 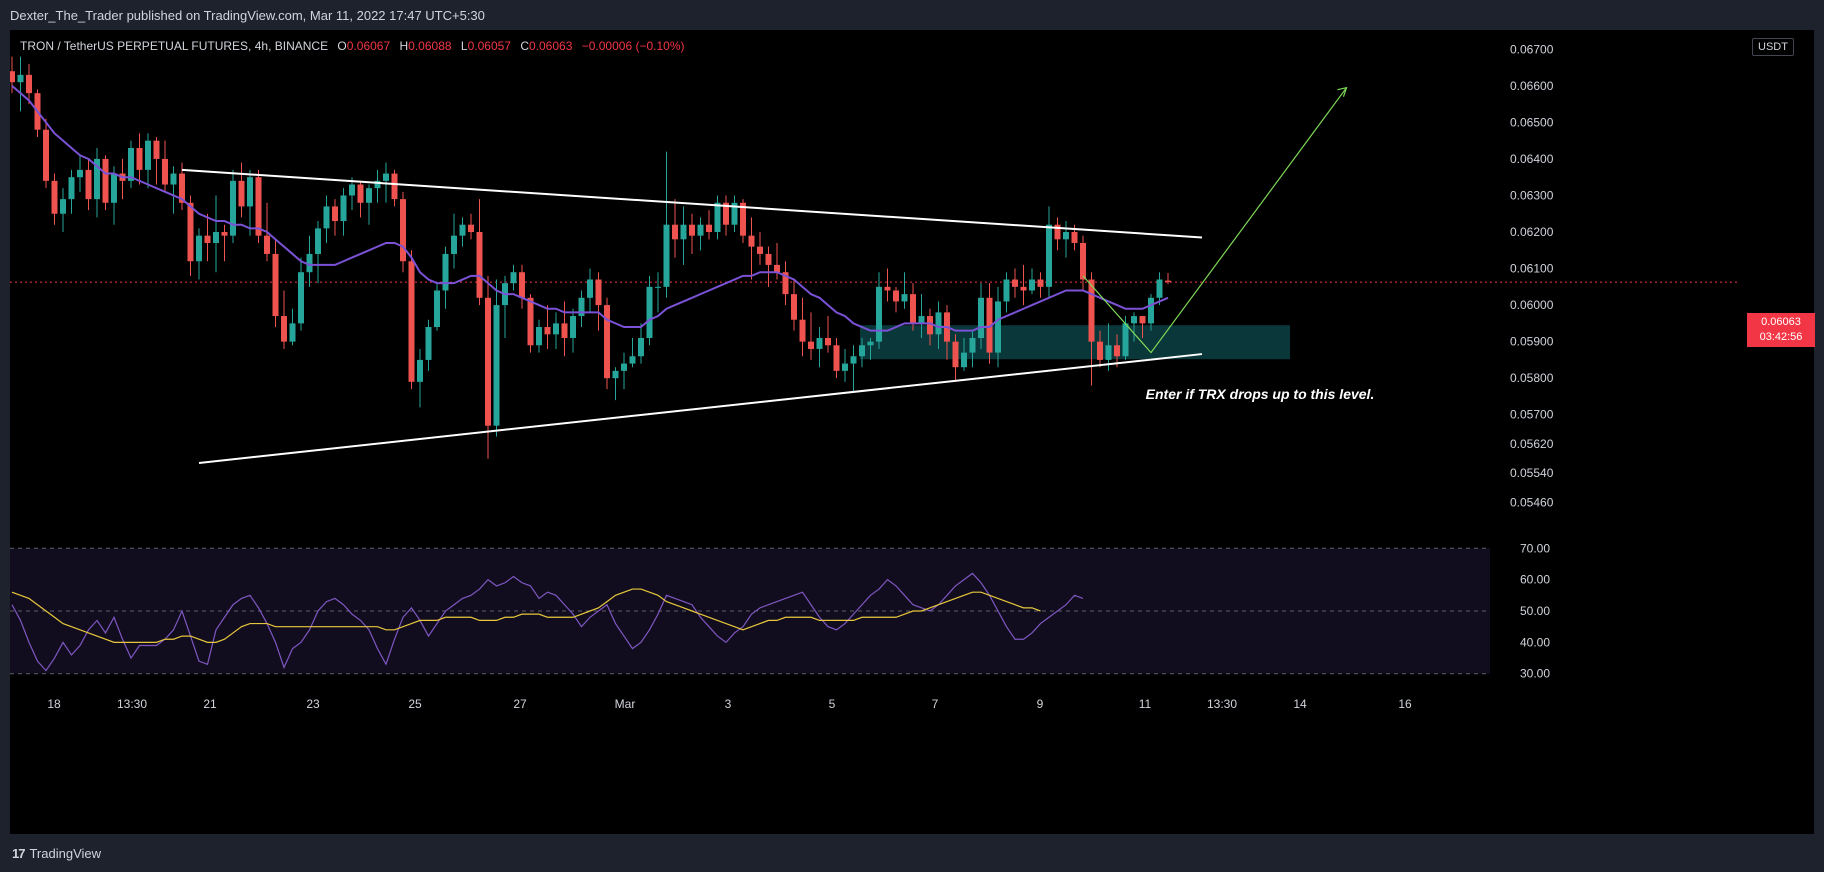 What do you see at coordinates (832, 704) in the screenshot?
I see `time-axis-label: 5` at bounding box center [832, 704].